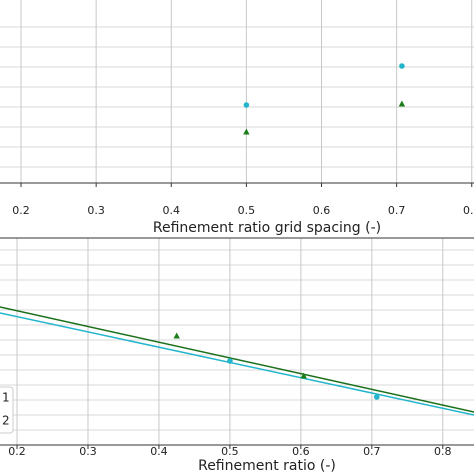  Describe the element at coordinates (6, 421) in the screenshot. I see `legend-label: 2` at that location.